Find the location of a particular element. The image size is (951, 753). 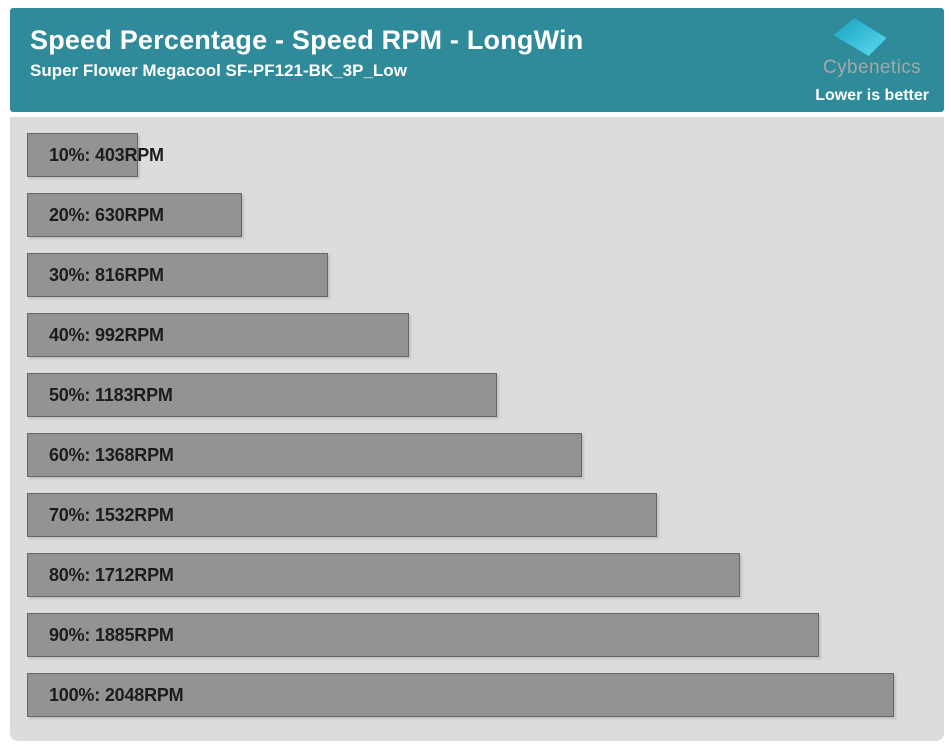

bar-label: 50%: 1183RPM is located at coordinates (111, 395).